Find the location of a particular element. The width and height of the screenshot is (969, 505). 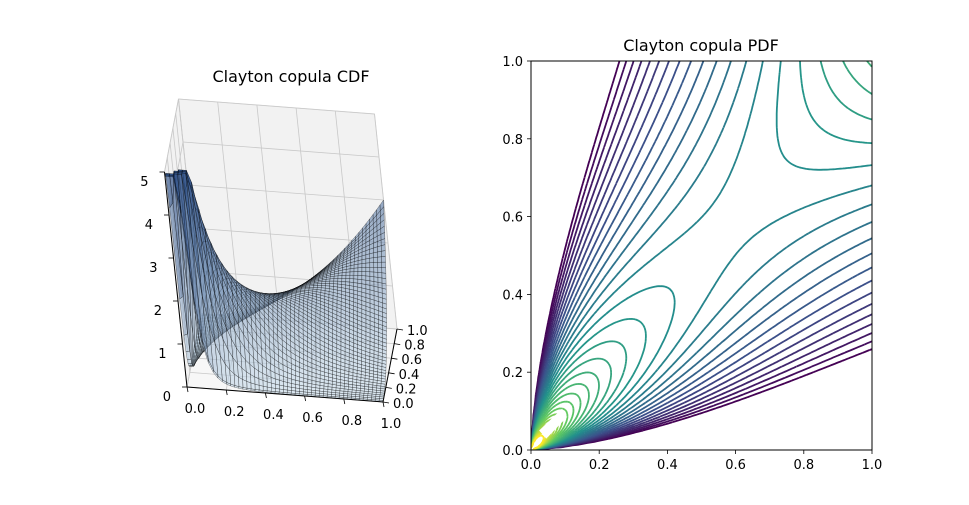

x-tick-label: 1.0 is located at coordinates (872, 465).